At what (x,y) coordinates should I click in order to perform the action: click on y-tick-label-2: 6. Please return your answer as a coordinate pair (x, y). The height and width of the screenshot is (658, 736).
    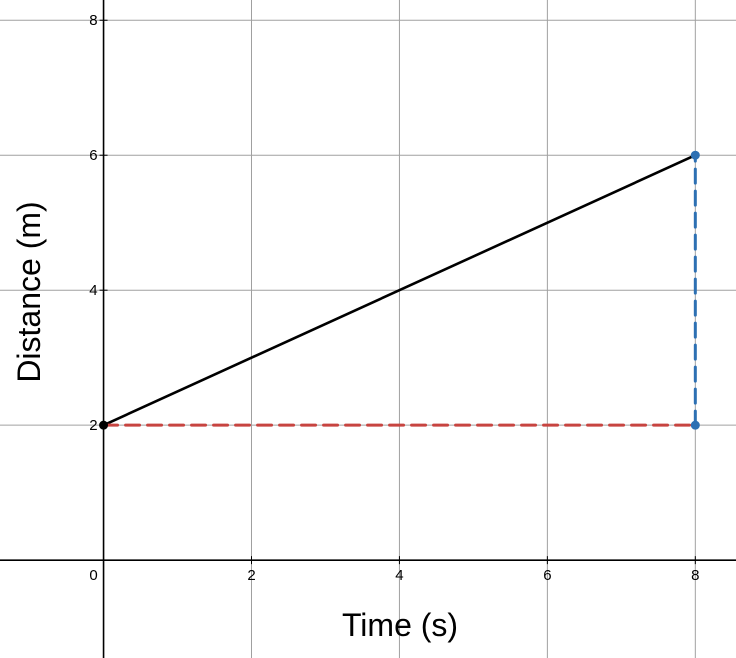
    Looking at the image, I should click on (93, 155).